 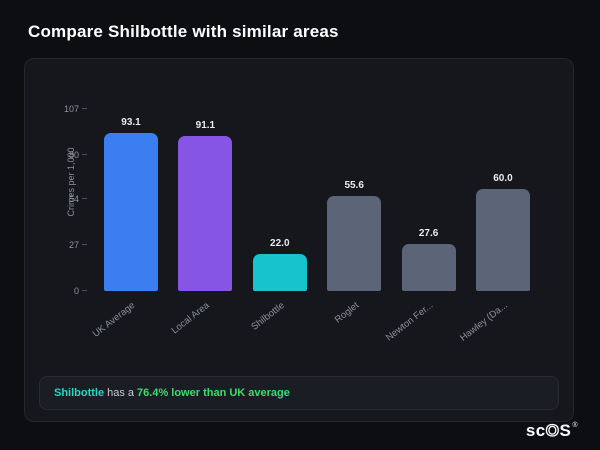 I want to click on page-title: Compare Shilbottle with similar areas, so click(x=183, y=31).